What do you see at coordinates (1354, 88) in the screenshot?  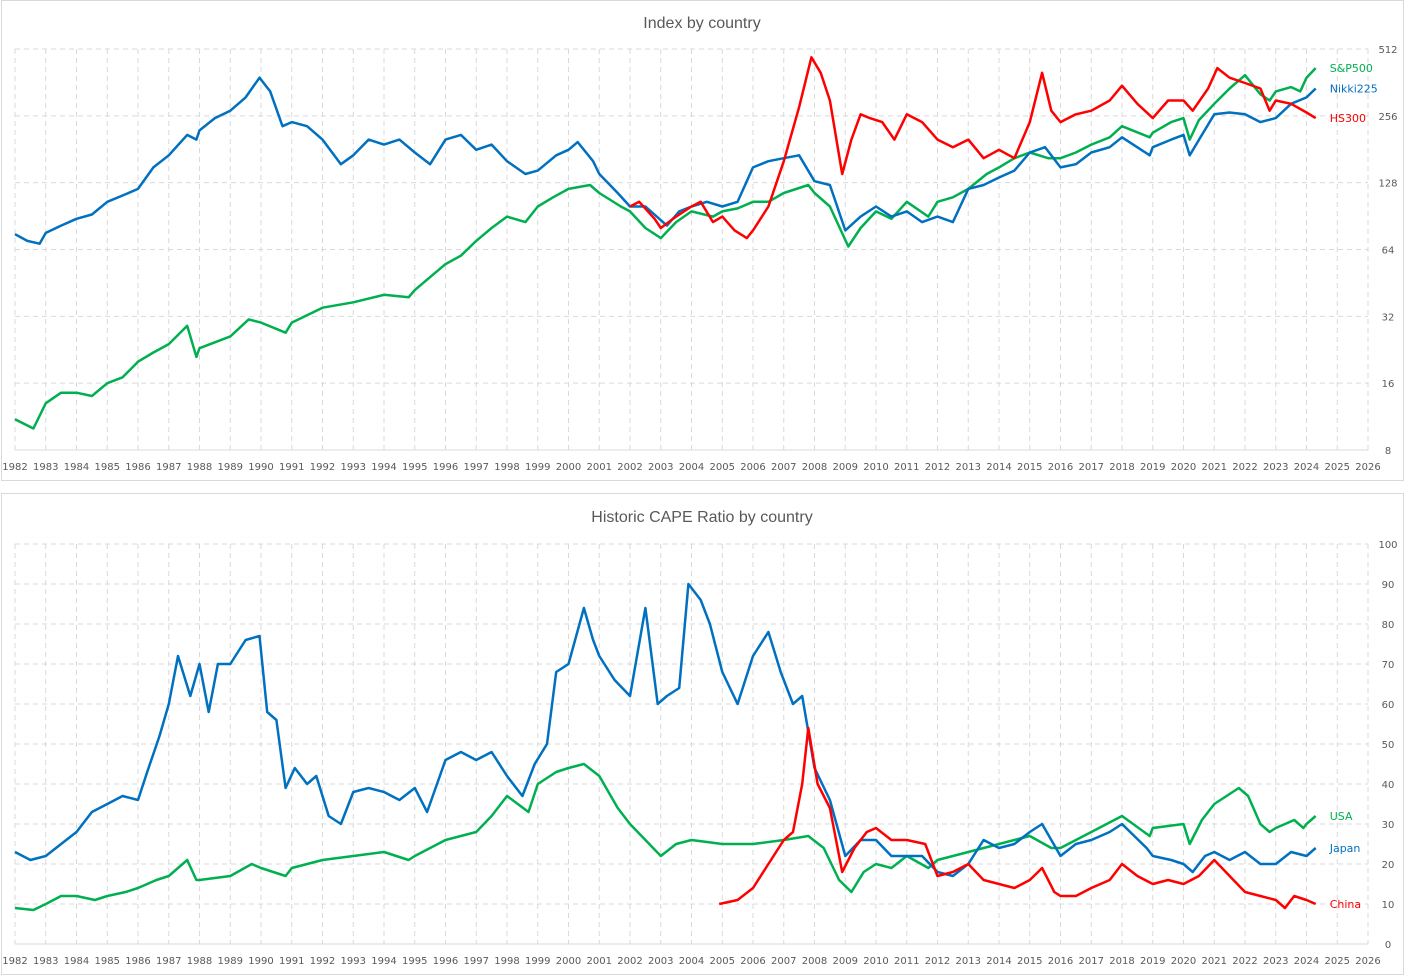 I see `series-label: Nikki225` at bounding box center [1354, 88].